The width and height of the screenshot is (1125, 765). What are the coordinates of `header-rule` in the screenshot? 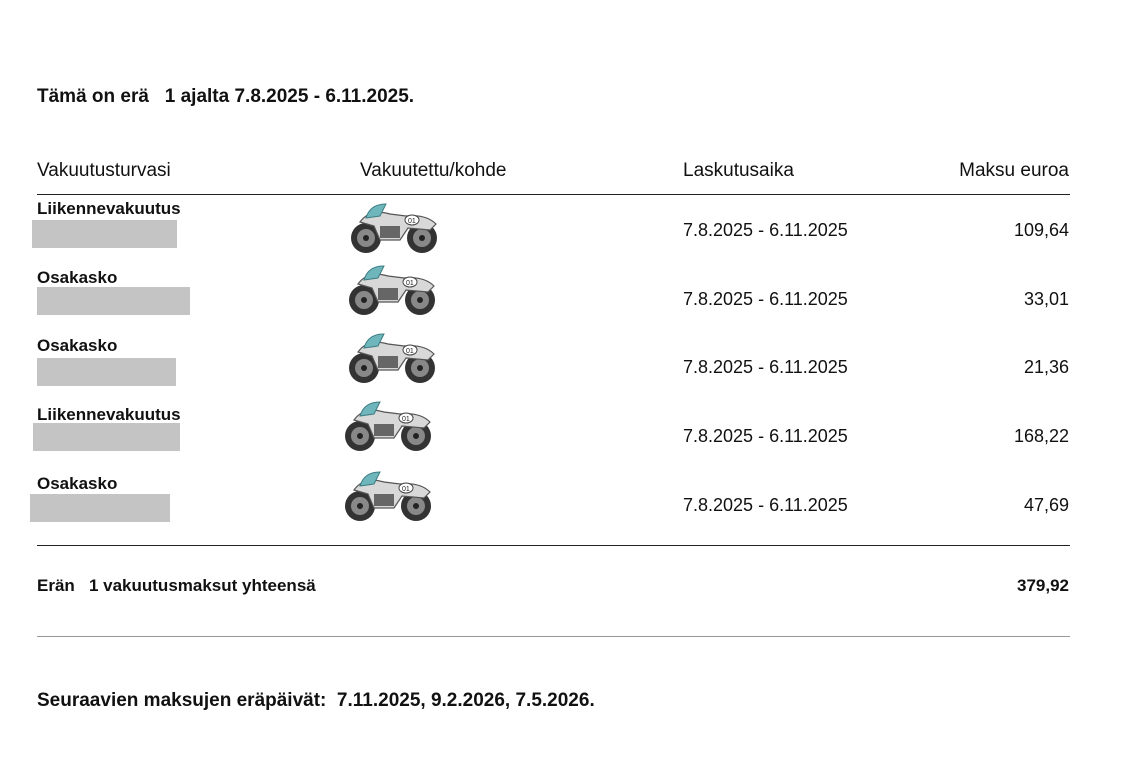 It's located at (553, 194).